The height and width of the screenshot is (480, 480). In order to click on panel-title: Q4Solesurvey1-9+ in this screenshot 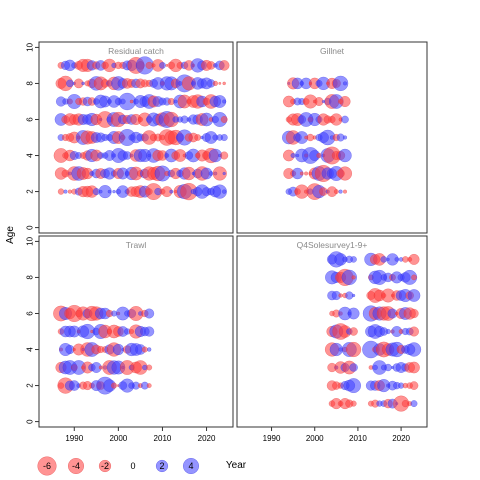, I will do `click(332, 245)`.